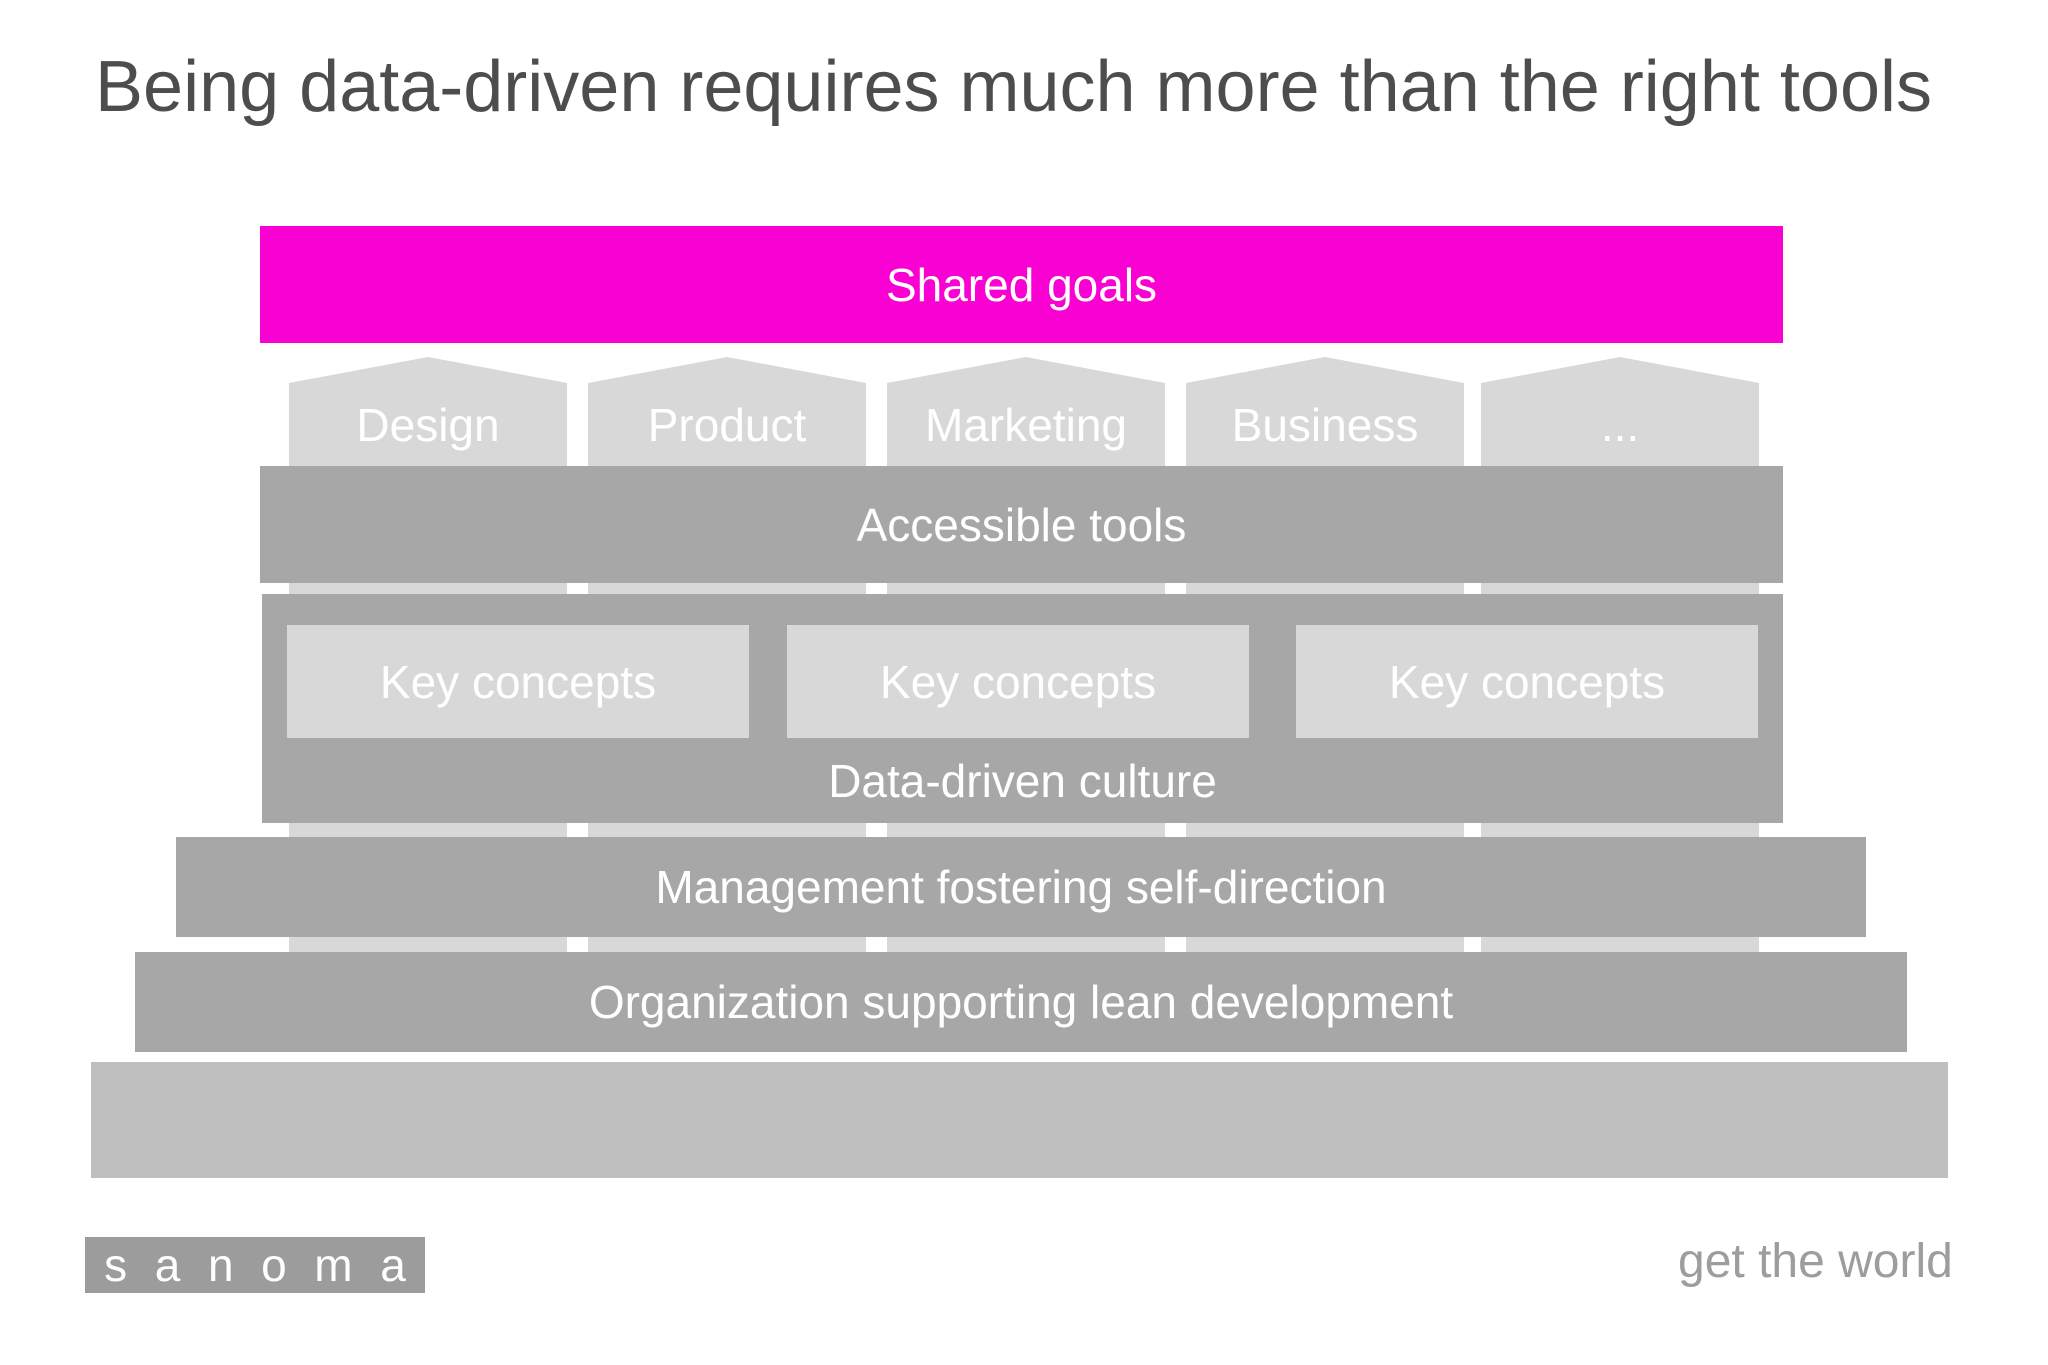 Image resolution: width=2048 pixels, height=1365 pixels. Describe the element at coordinates (1021, 284) in the screenshot. I see `shared-goals-bar: Shared goals` at that location.